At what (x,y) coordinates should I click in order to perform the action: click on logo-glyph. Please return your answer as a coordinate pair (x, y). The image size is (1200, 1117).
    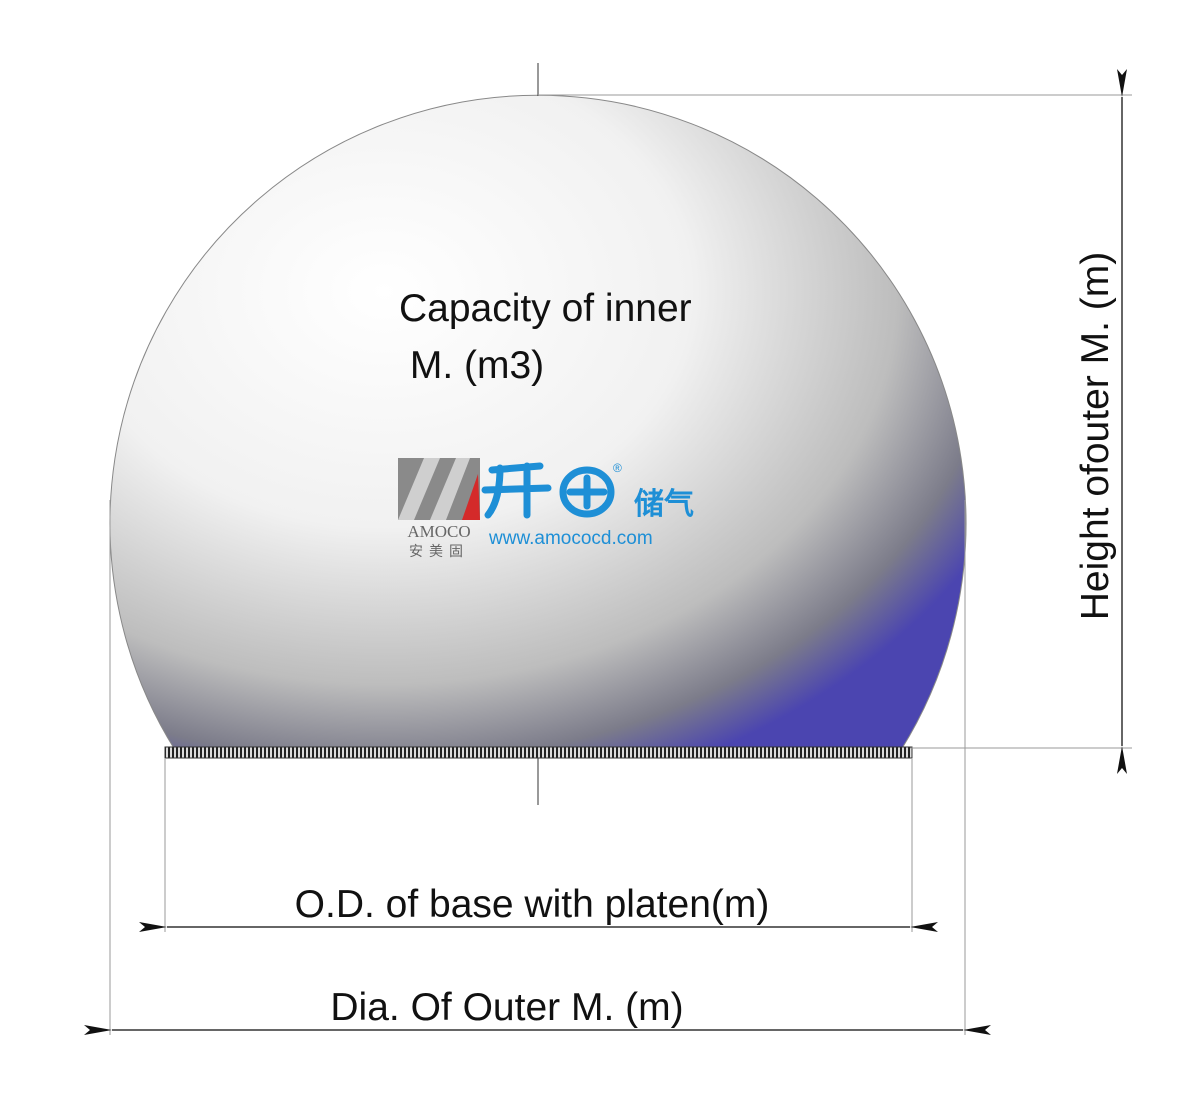
    Looking at the image, I should click on (548, 490).